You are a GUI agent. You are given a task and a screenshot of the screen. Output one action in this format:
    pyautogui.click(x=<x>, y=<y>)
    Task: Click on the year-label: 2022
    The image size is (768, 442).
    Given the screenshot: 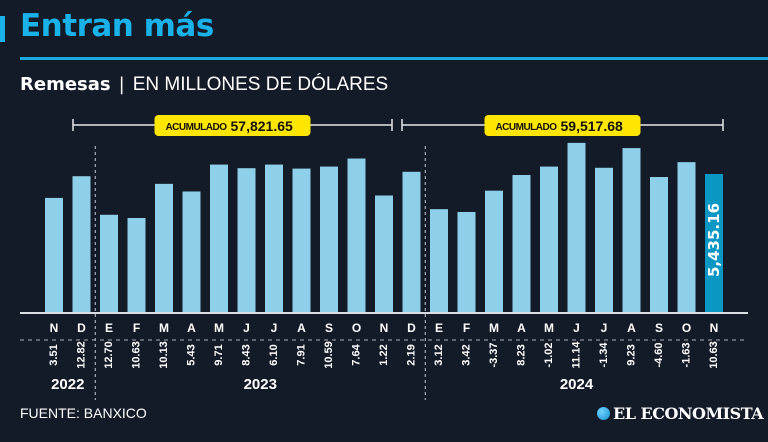 What is the action you would take?
    pyautogui.click(x=67, y=384)
    